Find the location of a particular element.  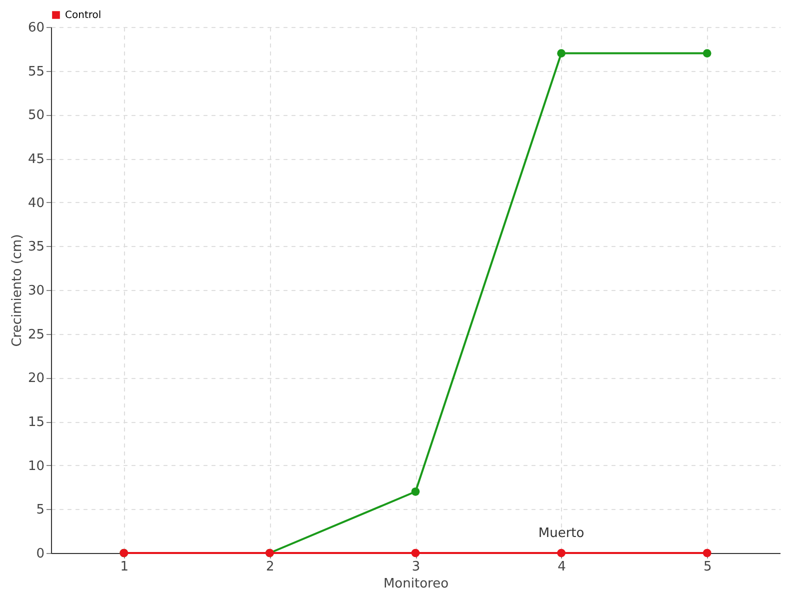

legend-label: Control is located at coordinates (83, 15).